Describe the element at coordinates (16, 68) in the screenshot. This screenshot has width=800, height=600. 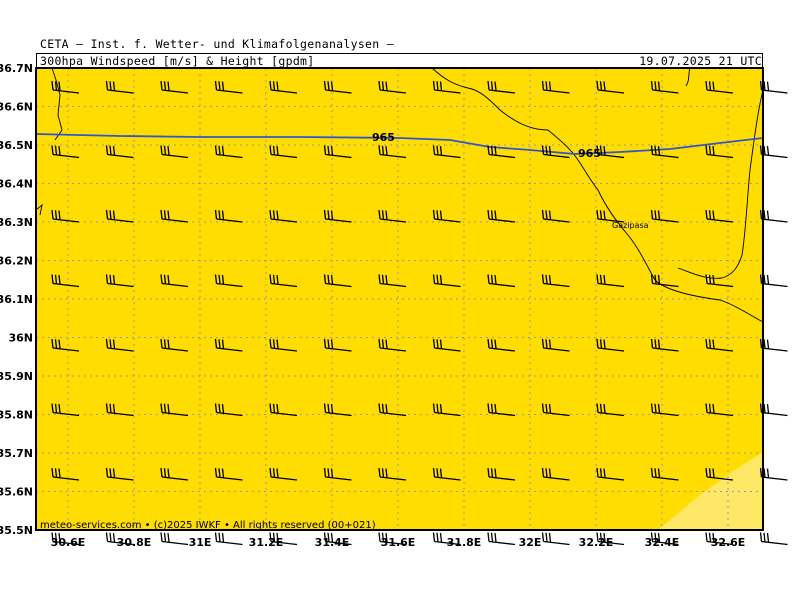
I see `lat-label: 36.7N` at that location.